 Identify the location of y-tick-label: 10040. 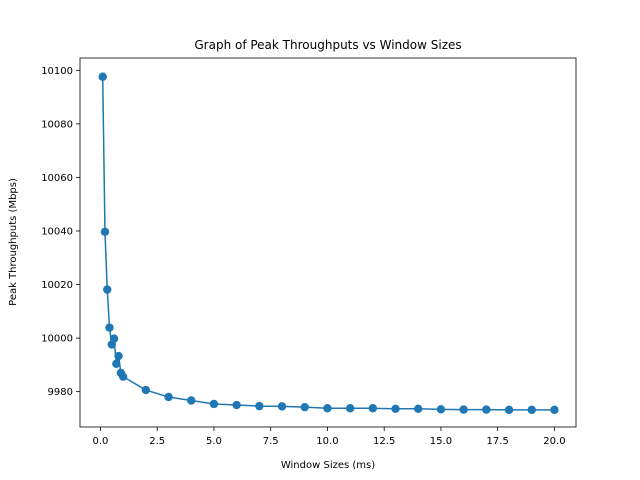
(57, 231).